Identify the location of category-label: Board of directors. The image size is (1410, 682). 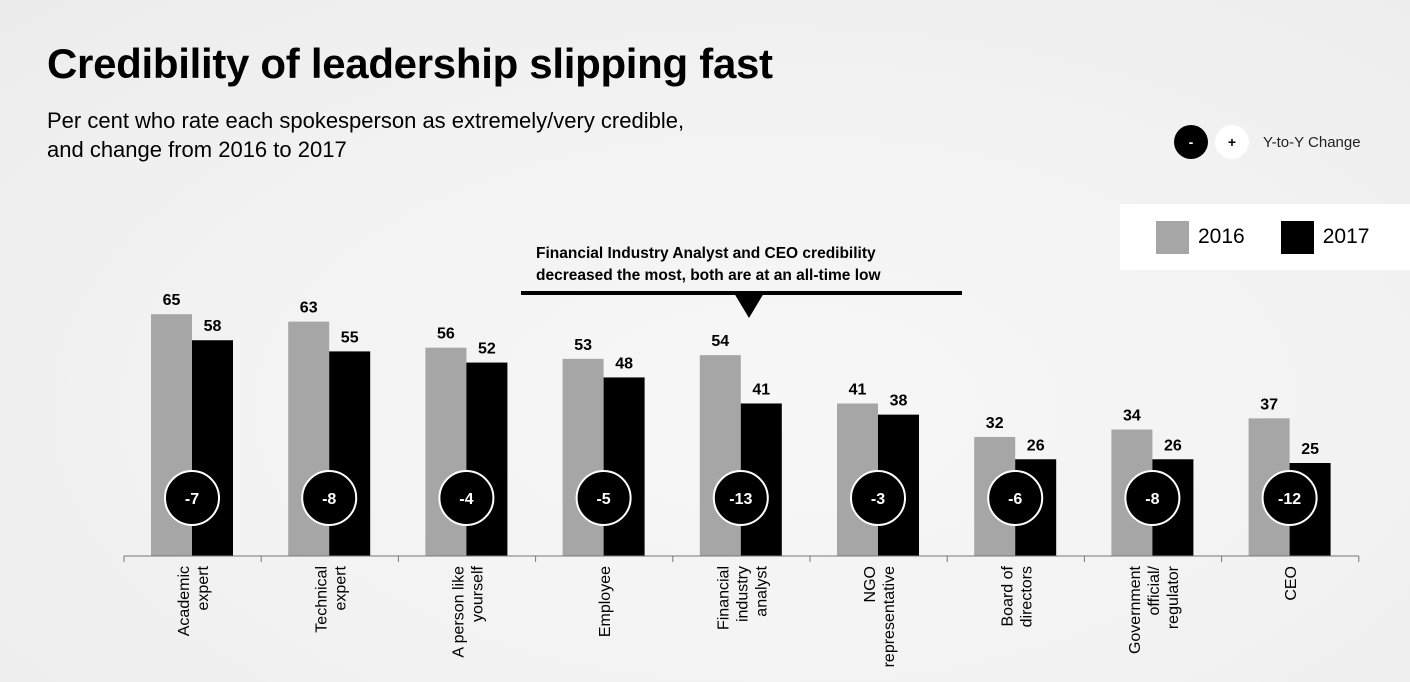
(1017, 596).